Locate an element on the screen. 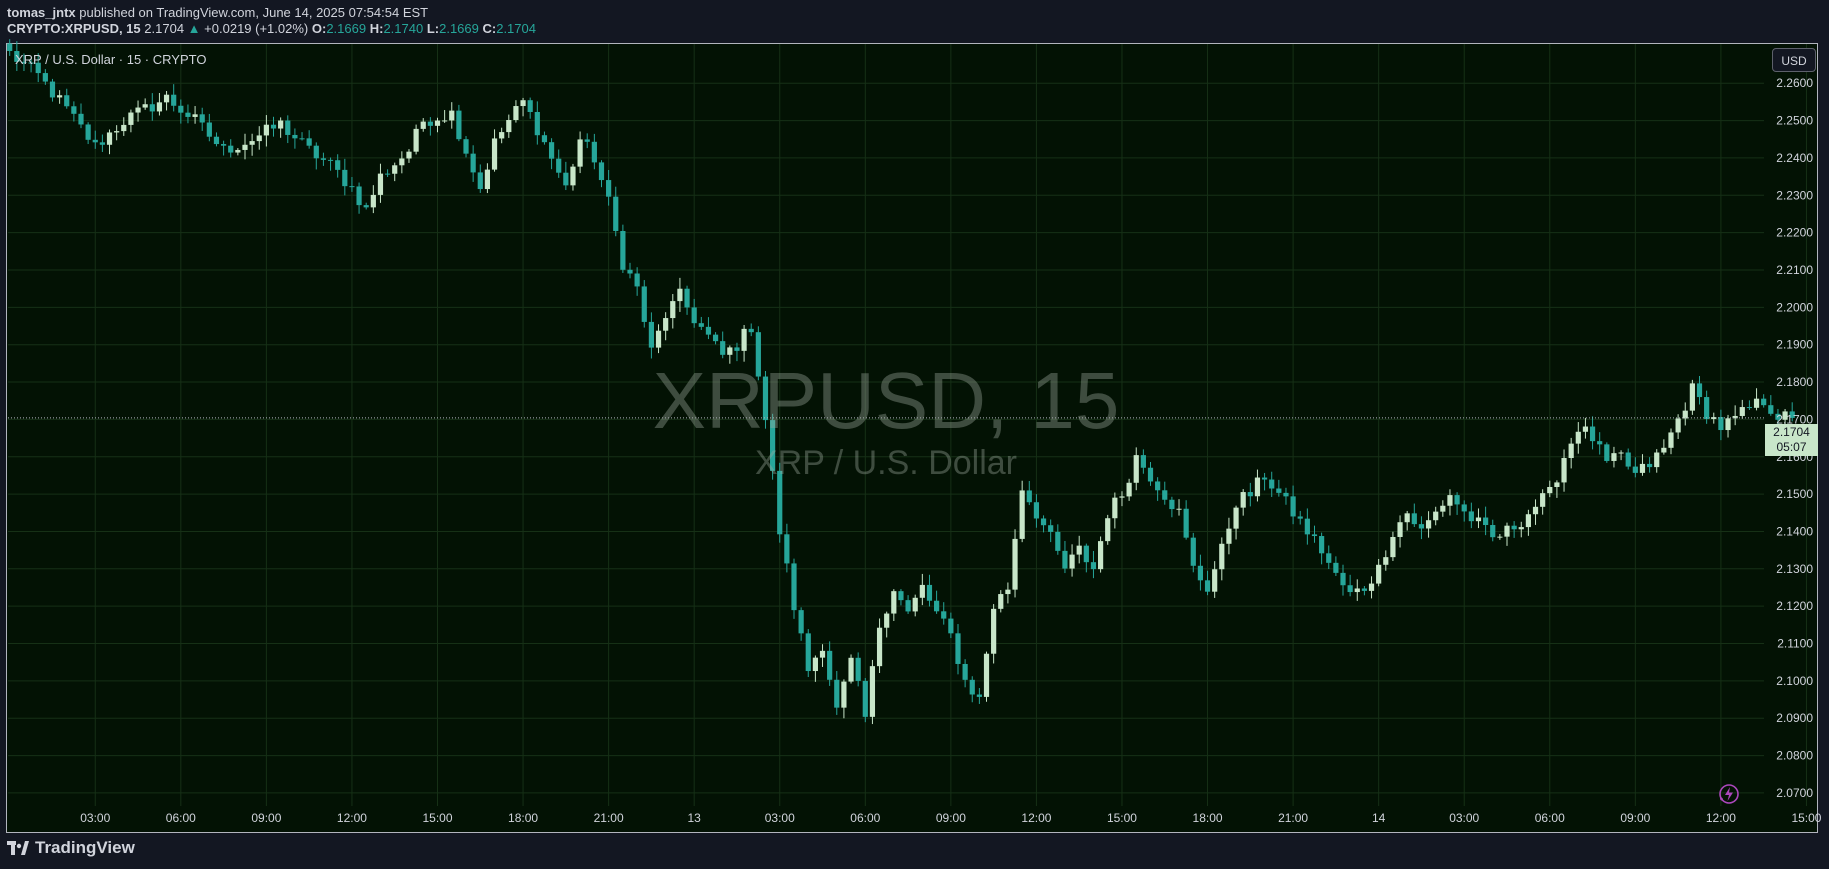 This screenshot has height=869, width=1829. brand: TradingView is located at coordinates (71, 848).